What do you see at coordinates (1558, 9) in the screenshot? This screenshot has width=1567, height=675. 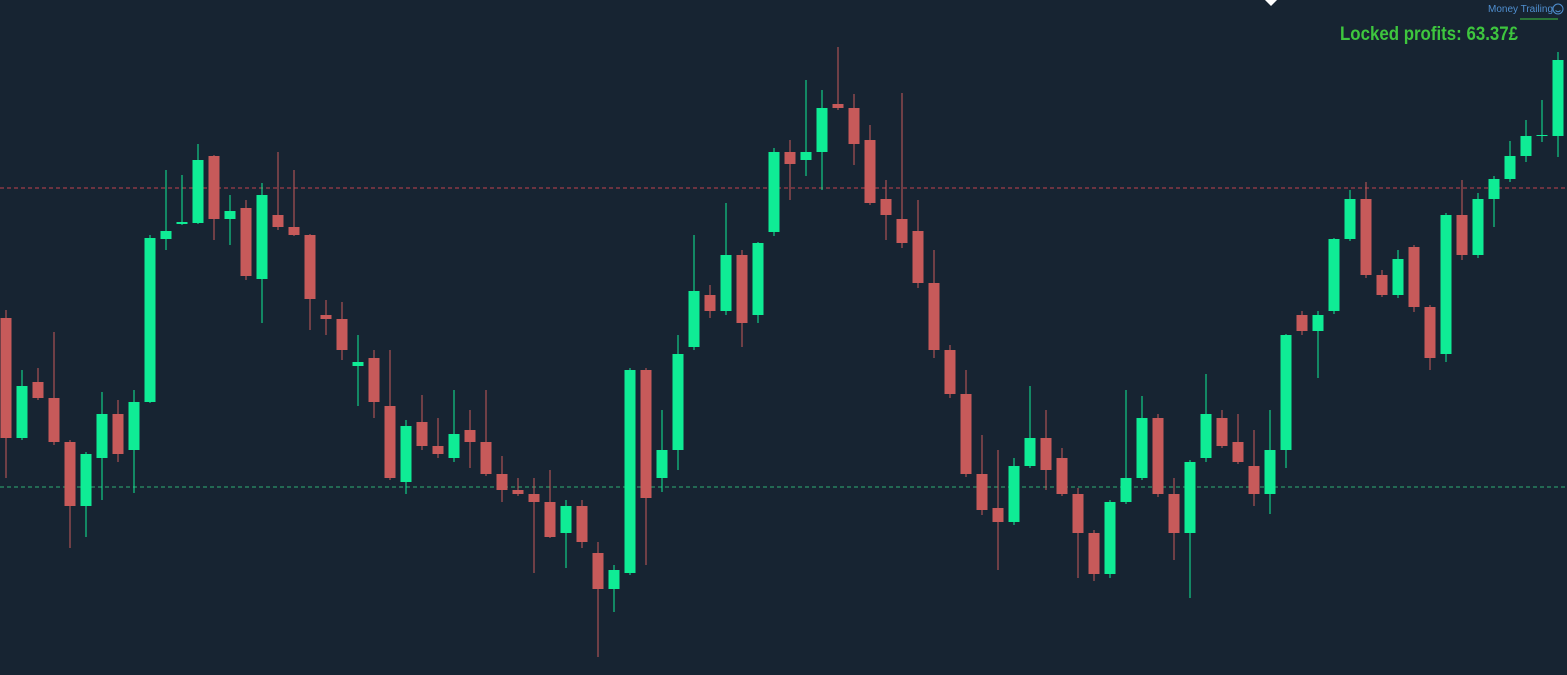 I see `smiley-icon` at bounding box center [1558, 9].